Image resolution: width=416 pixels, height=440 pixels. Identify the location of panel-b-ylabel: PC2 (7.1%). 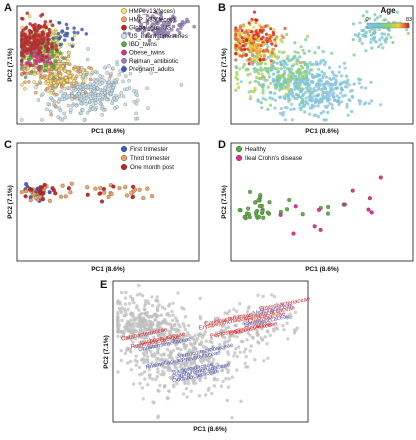
(224, 65).